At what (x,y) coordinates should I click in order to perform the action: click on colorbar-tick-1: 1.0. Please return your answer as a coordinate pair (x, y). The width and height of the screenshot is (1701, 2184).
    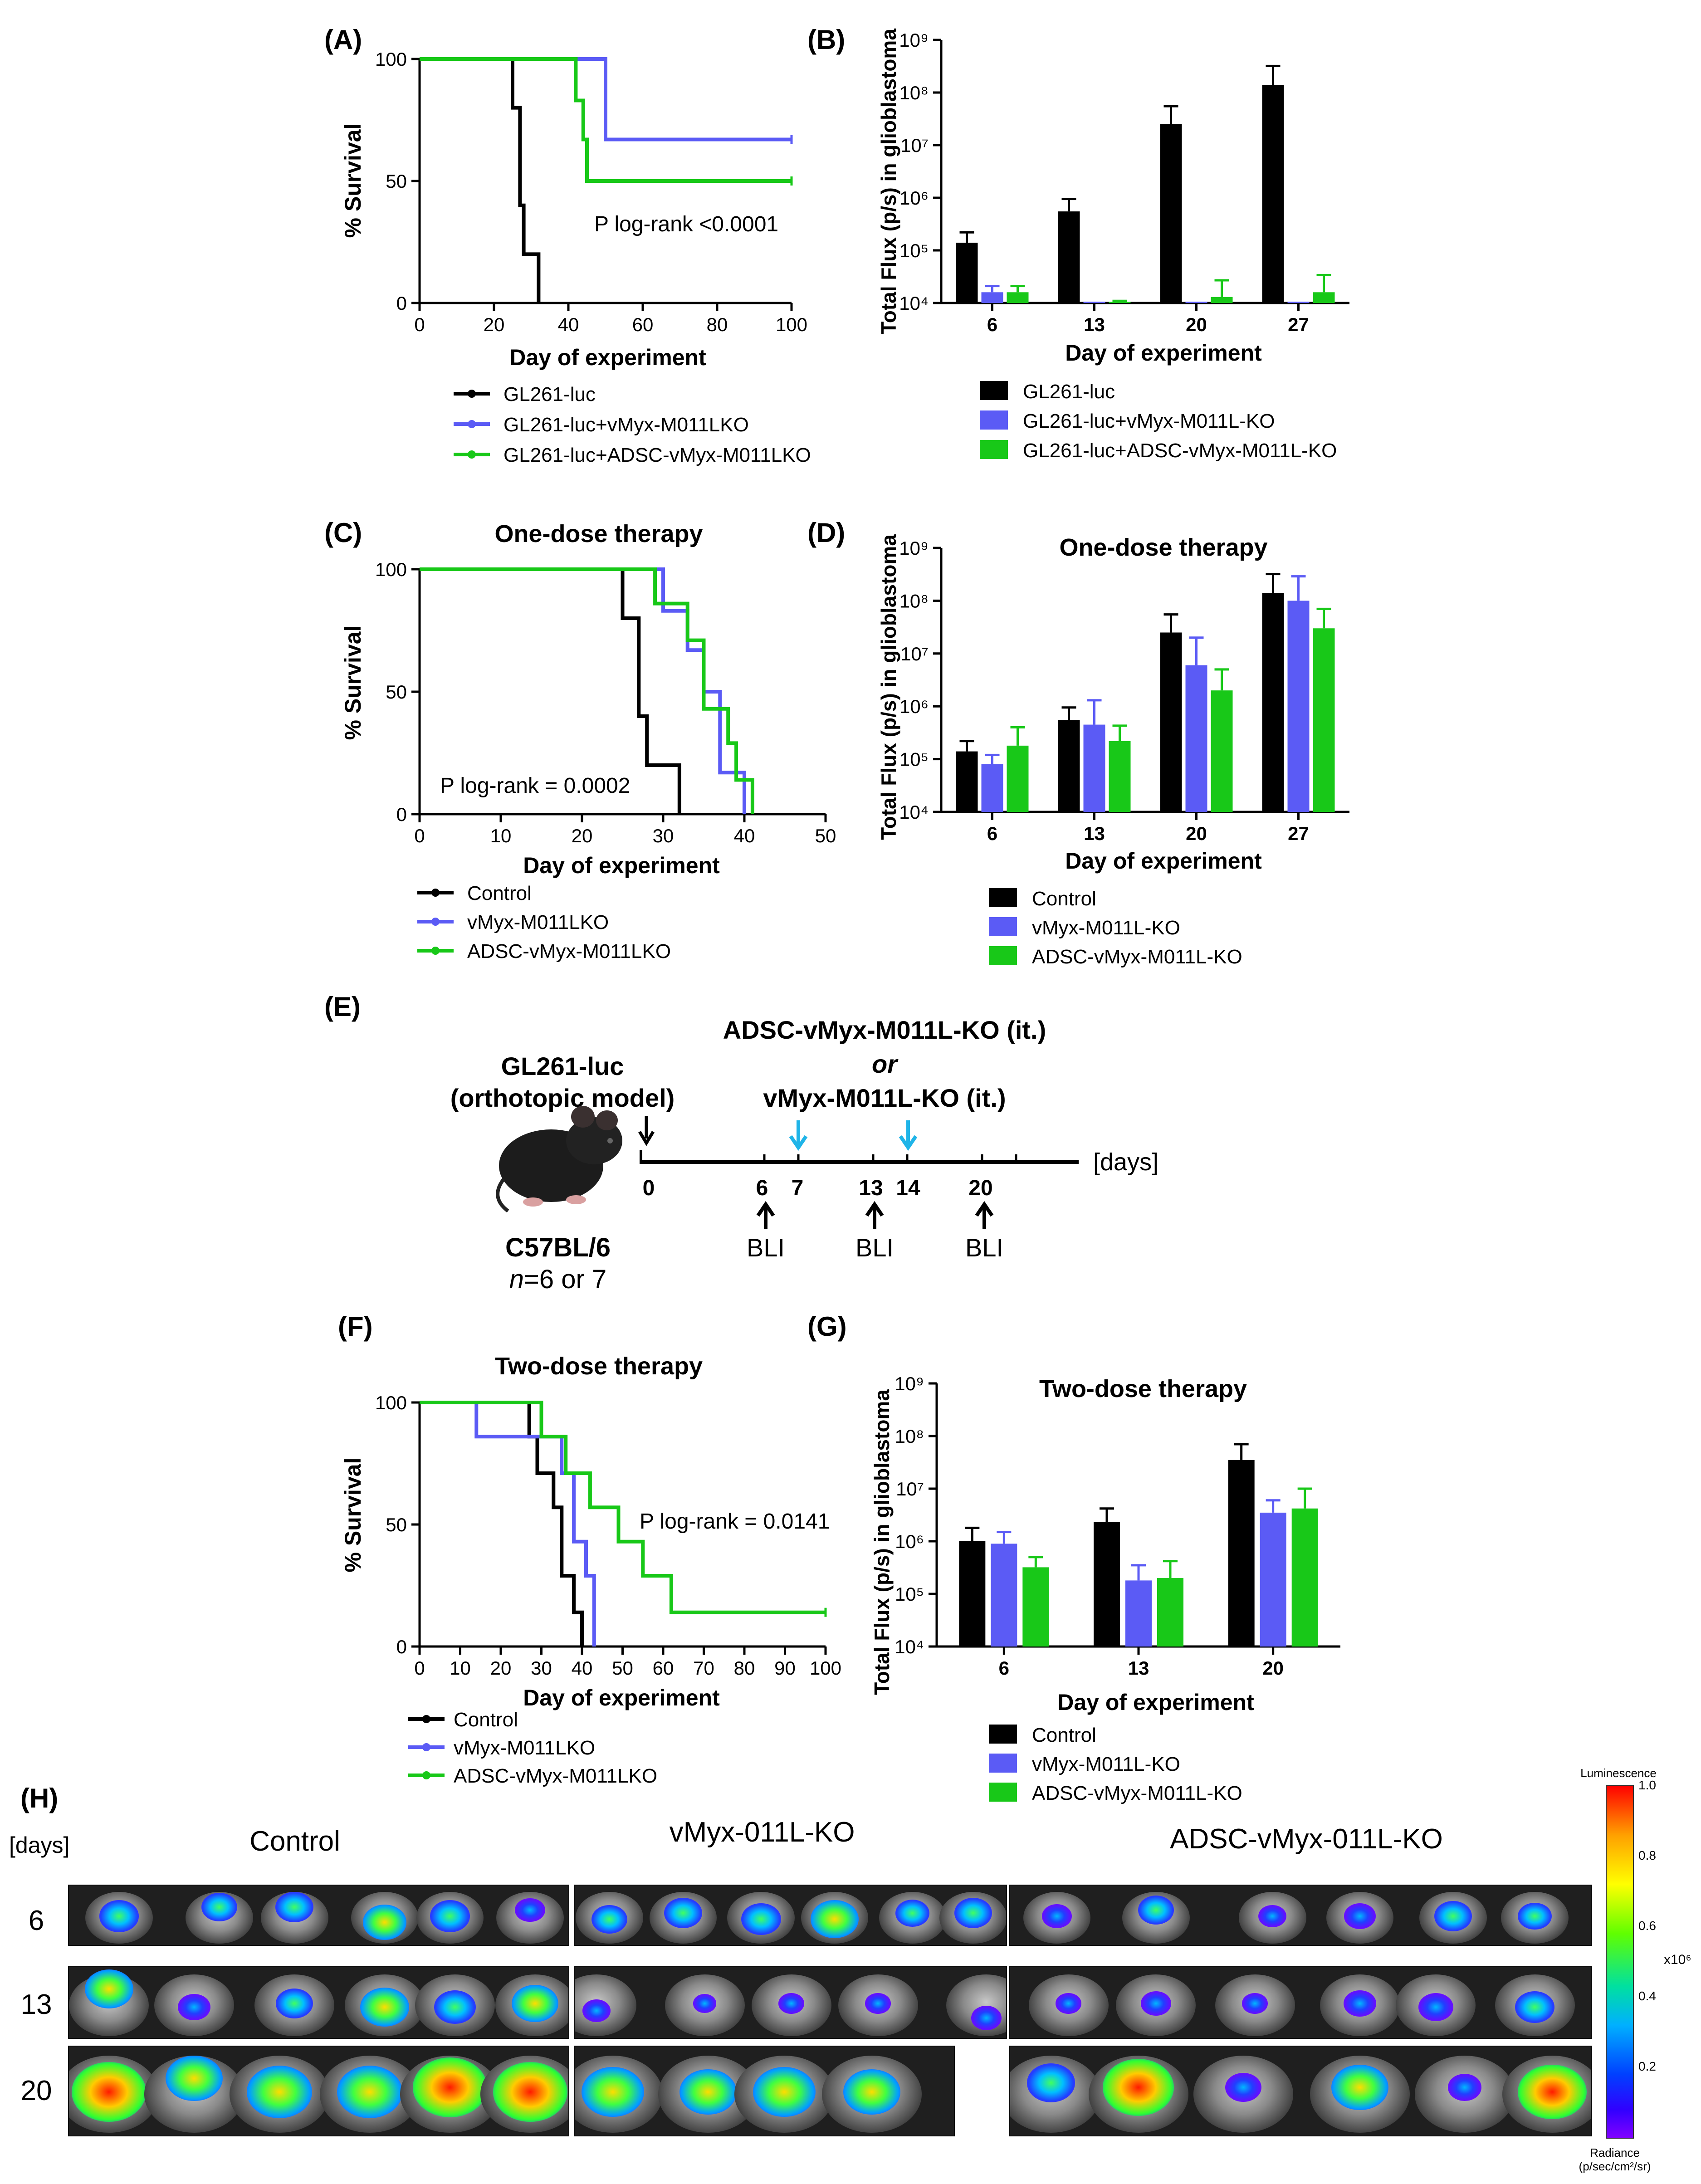
    Looking at the image, I should click on (1647, 1785).